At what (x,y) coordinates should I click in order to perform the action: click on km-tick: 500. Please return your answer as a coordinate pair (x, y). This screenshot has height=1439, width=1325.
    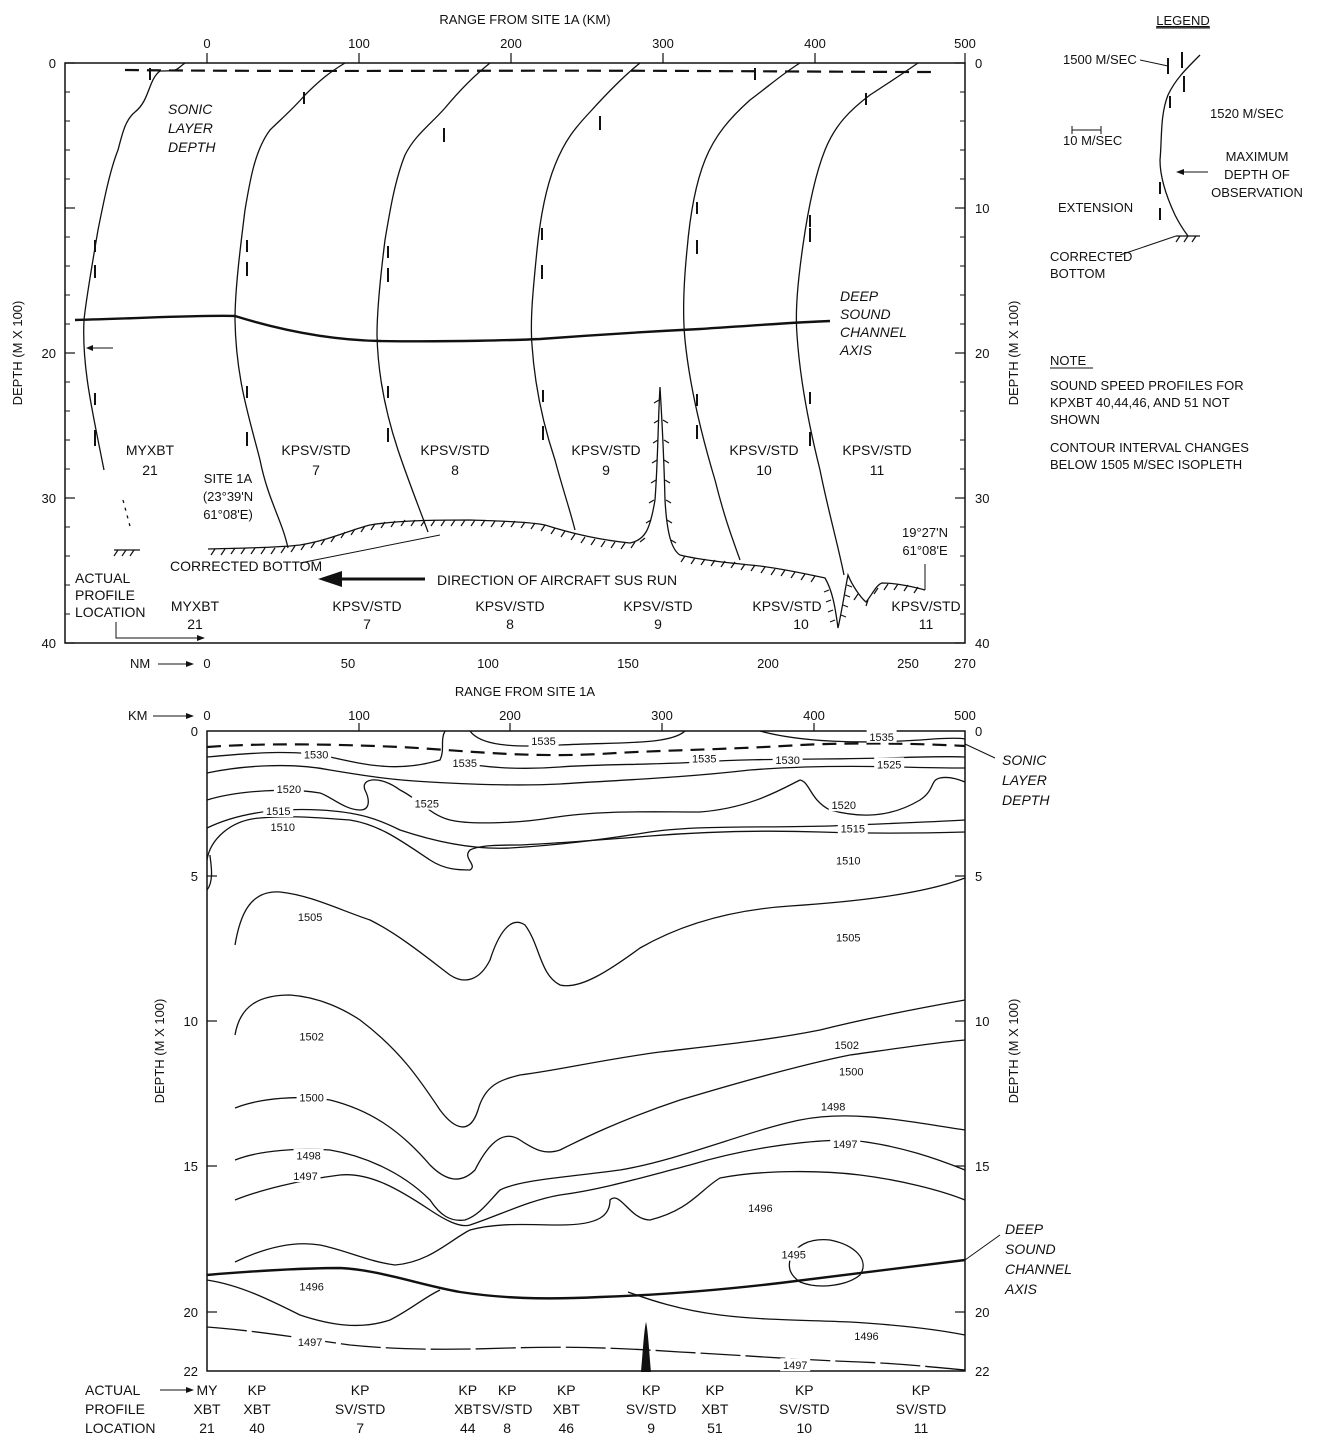
    Looking at the image, I should click on (965, 715).